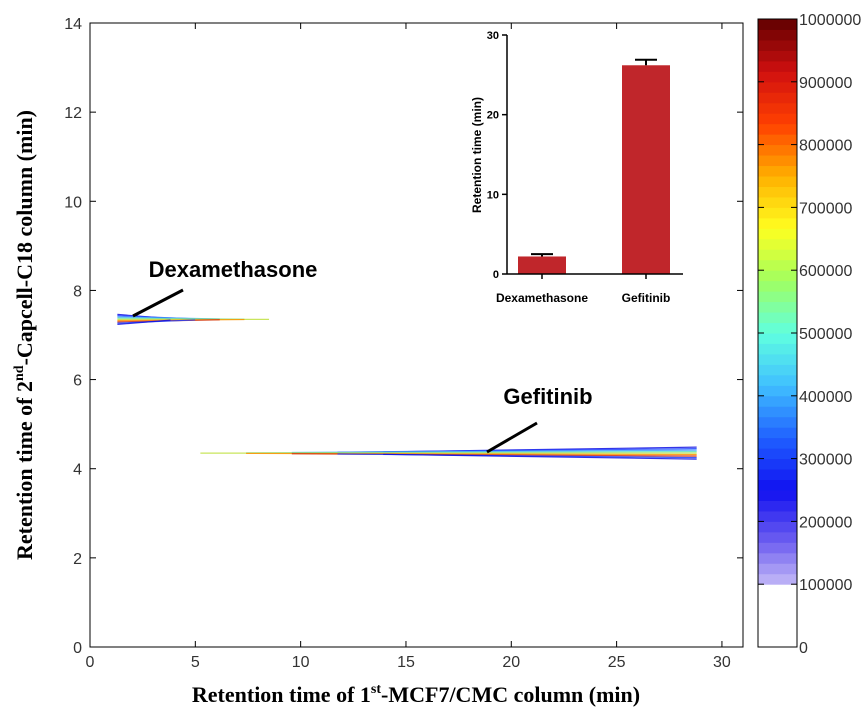 This screenshot has height=709, width=867. Describe the element at coordinates (233, 269) in the screenshot. I see `annotation-dexamethasone: Dexamethasone` at that location.